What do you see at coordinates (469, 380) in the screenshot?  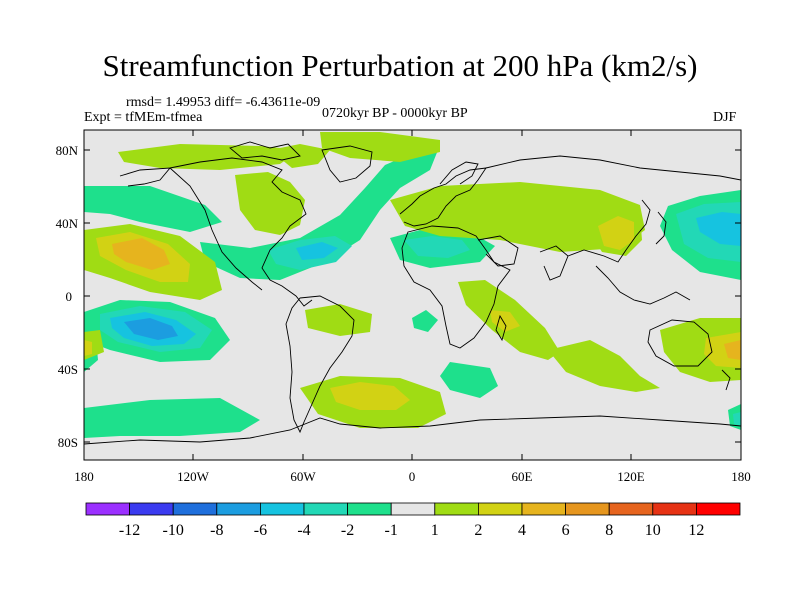 I see `contour-neg1-south-atlantic` at bounding box center [469, 380].